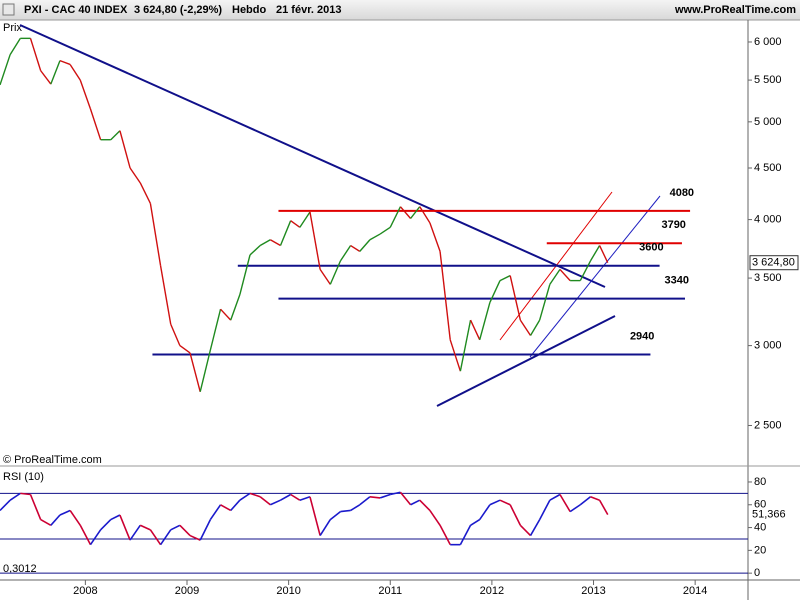  Describe the element at coordinates (651, 248) in the screenshot. I see `level-label: 3600` at that location.